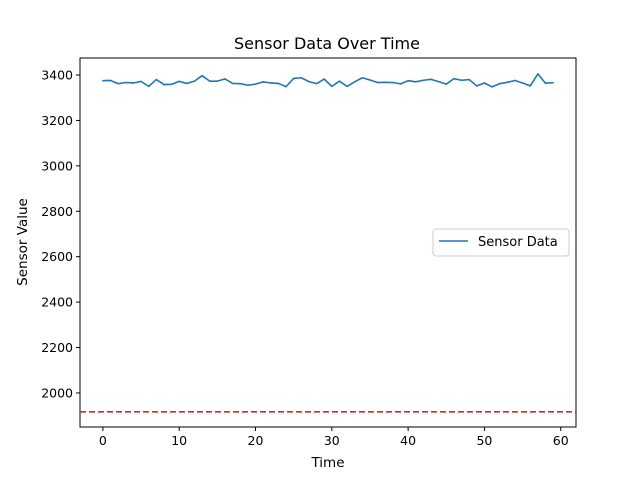  What do you see at coordinates (57, 165) in the screenshot?
I see `y-tick-label: 3000` at bounding box center [57, 165].